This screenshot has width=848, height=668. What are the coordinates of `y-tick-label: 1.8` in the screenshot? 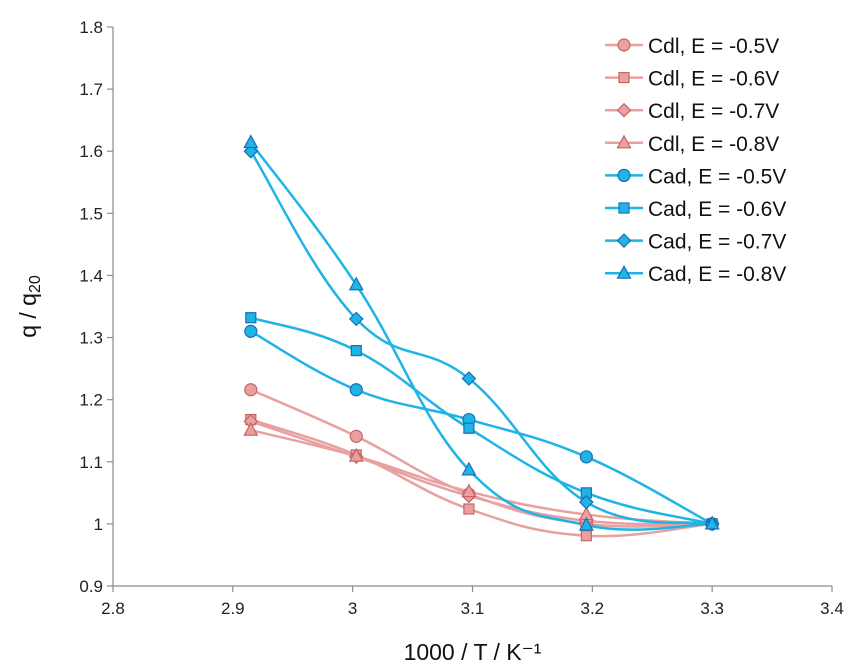 It's located at (91, 27).